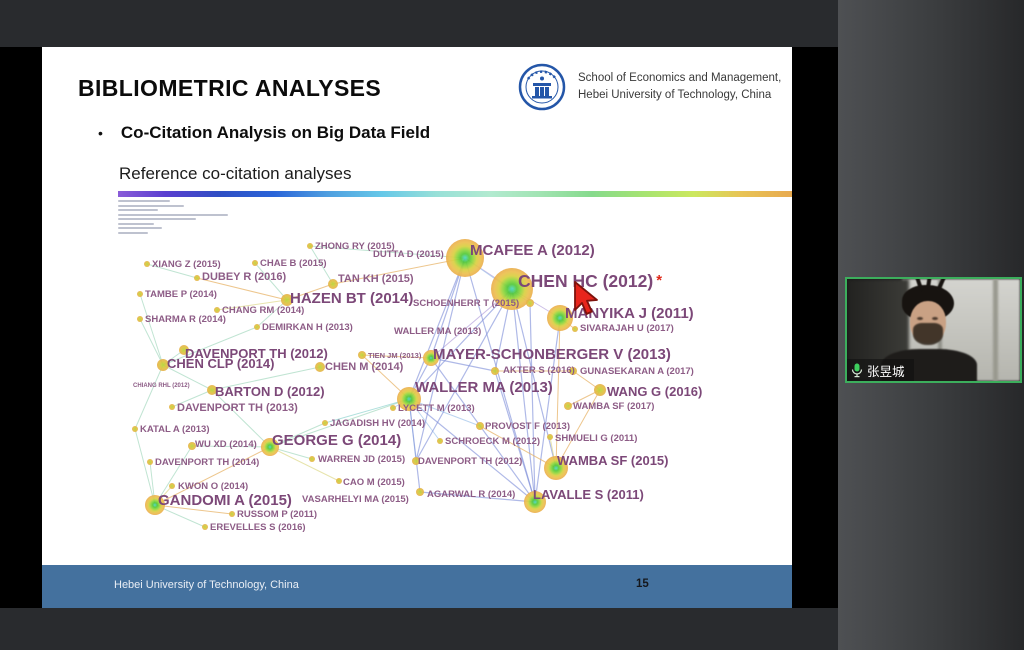 This screenshot has height=650, width=1024. Describe the element at coordinates (629, 313) in the screenshot. I see `network-label: MANYIKA J (2011)` at that location.